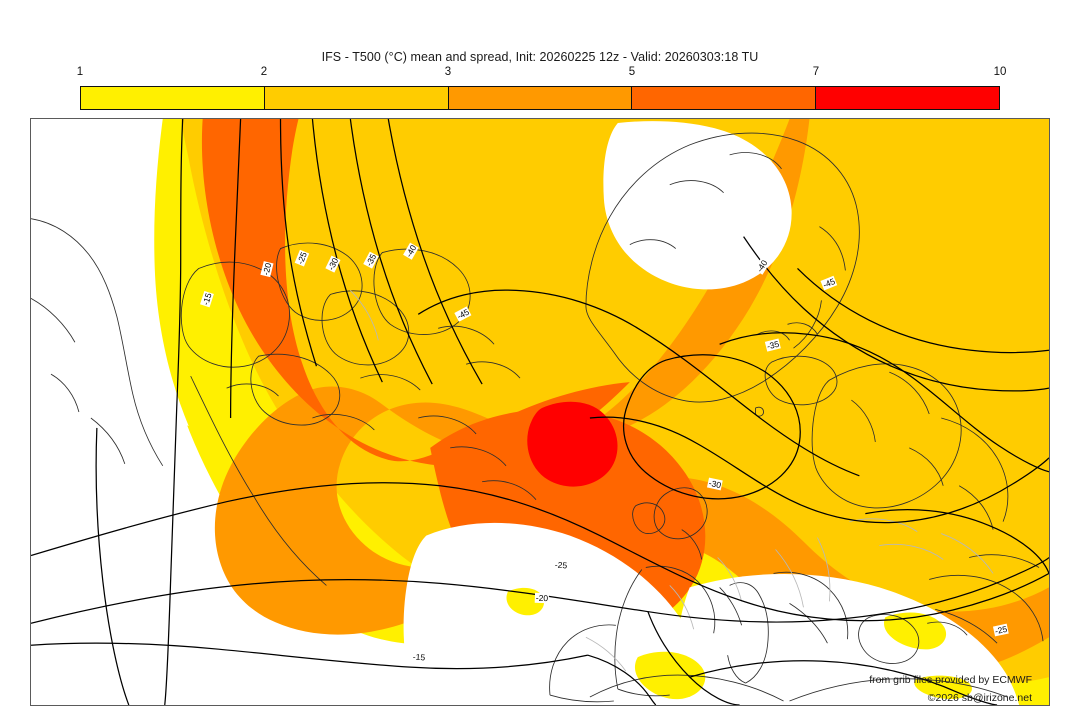  I want to click on contour--25-right, so click(957, 541).